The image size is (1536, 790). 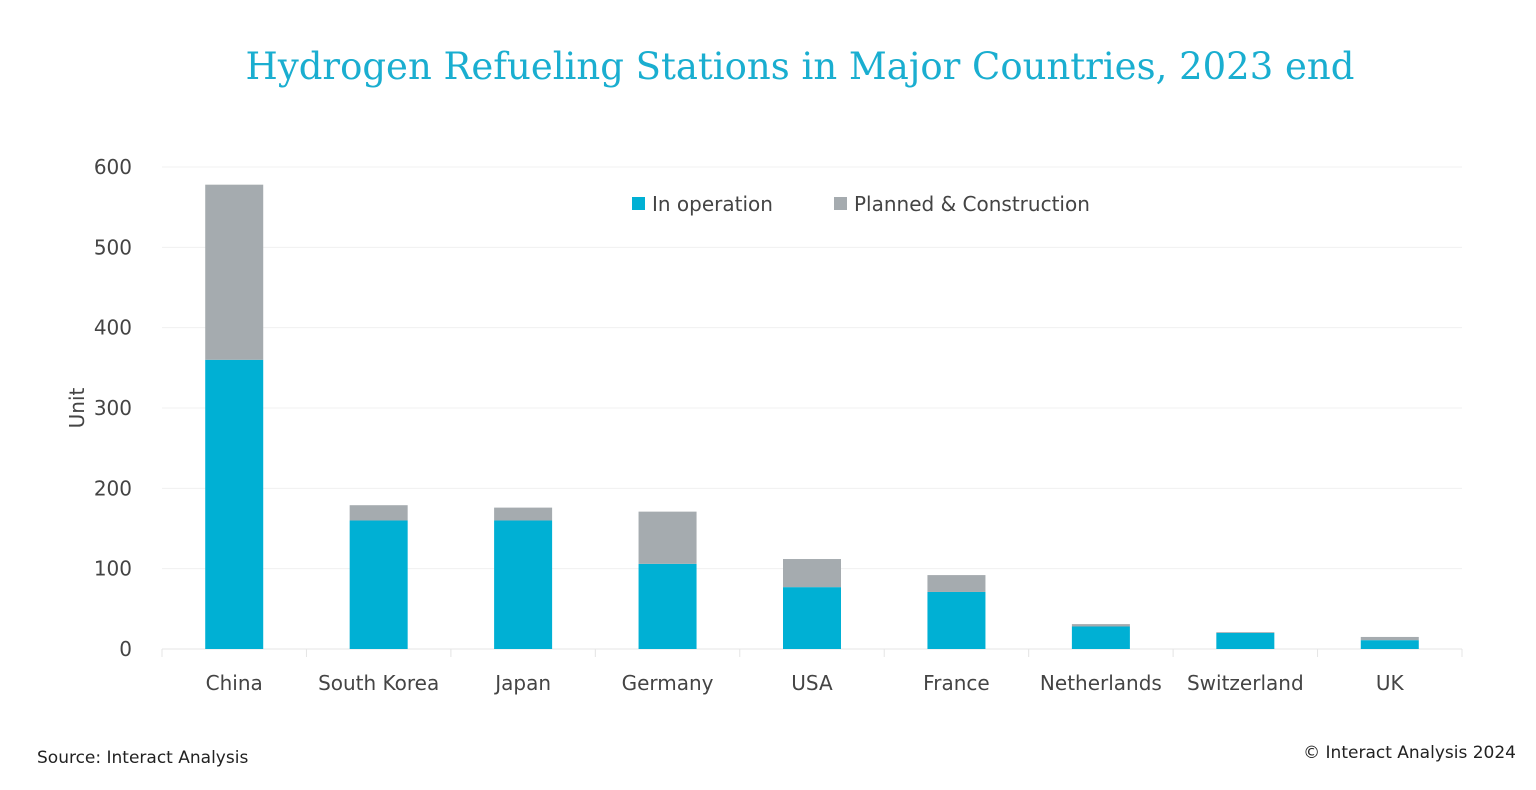 What do you see at coordinates (1389, 644) in the screenshot?
I see `bar-in-operation-uk` at bounding box center [1389, 644].